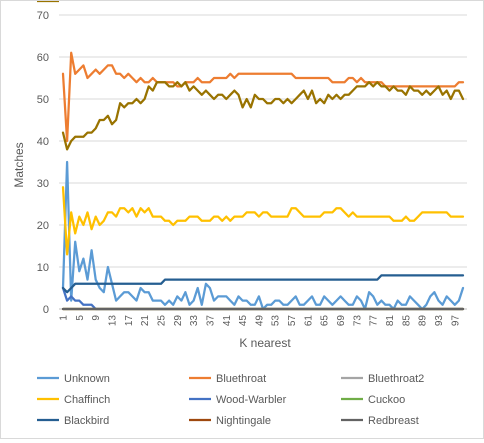  What do you see at coordinates (276, 321) in the screenshot?
I see `x-tick-label: 53` at bounding box center [276, 321].